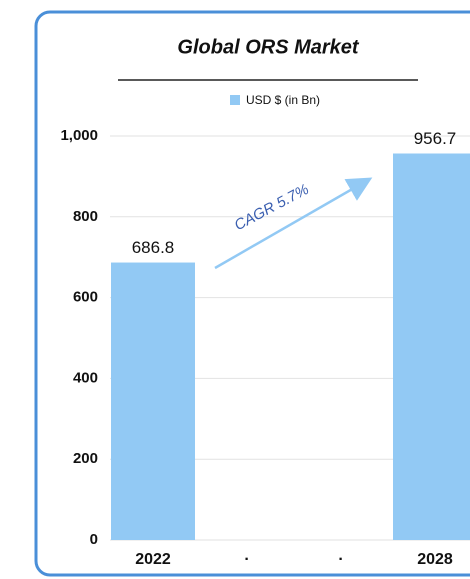 Image resolution: width=470 pixels, height=579 pixels. Describe the element at coordinates (153, 559) in the screenshot. I see `x-tick-label: 2022` at that location.